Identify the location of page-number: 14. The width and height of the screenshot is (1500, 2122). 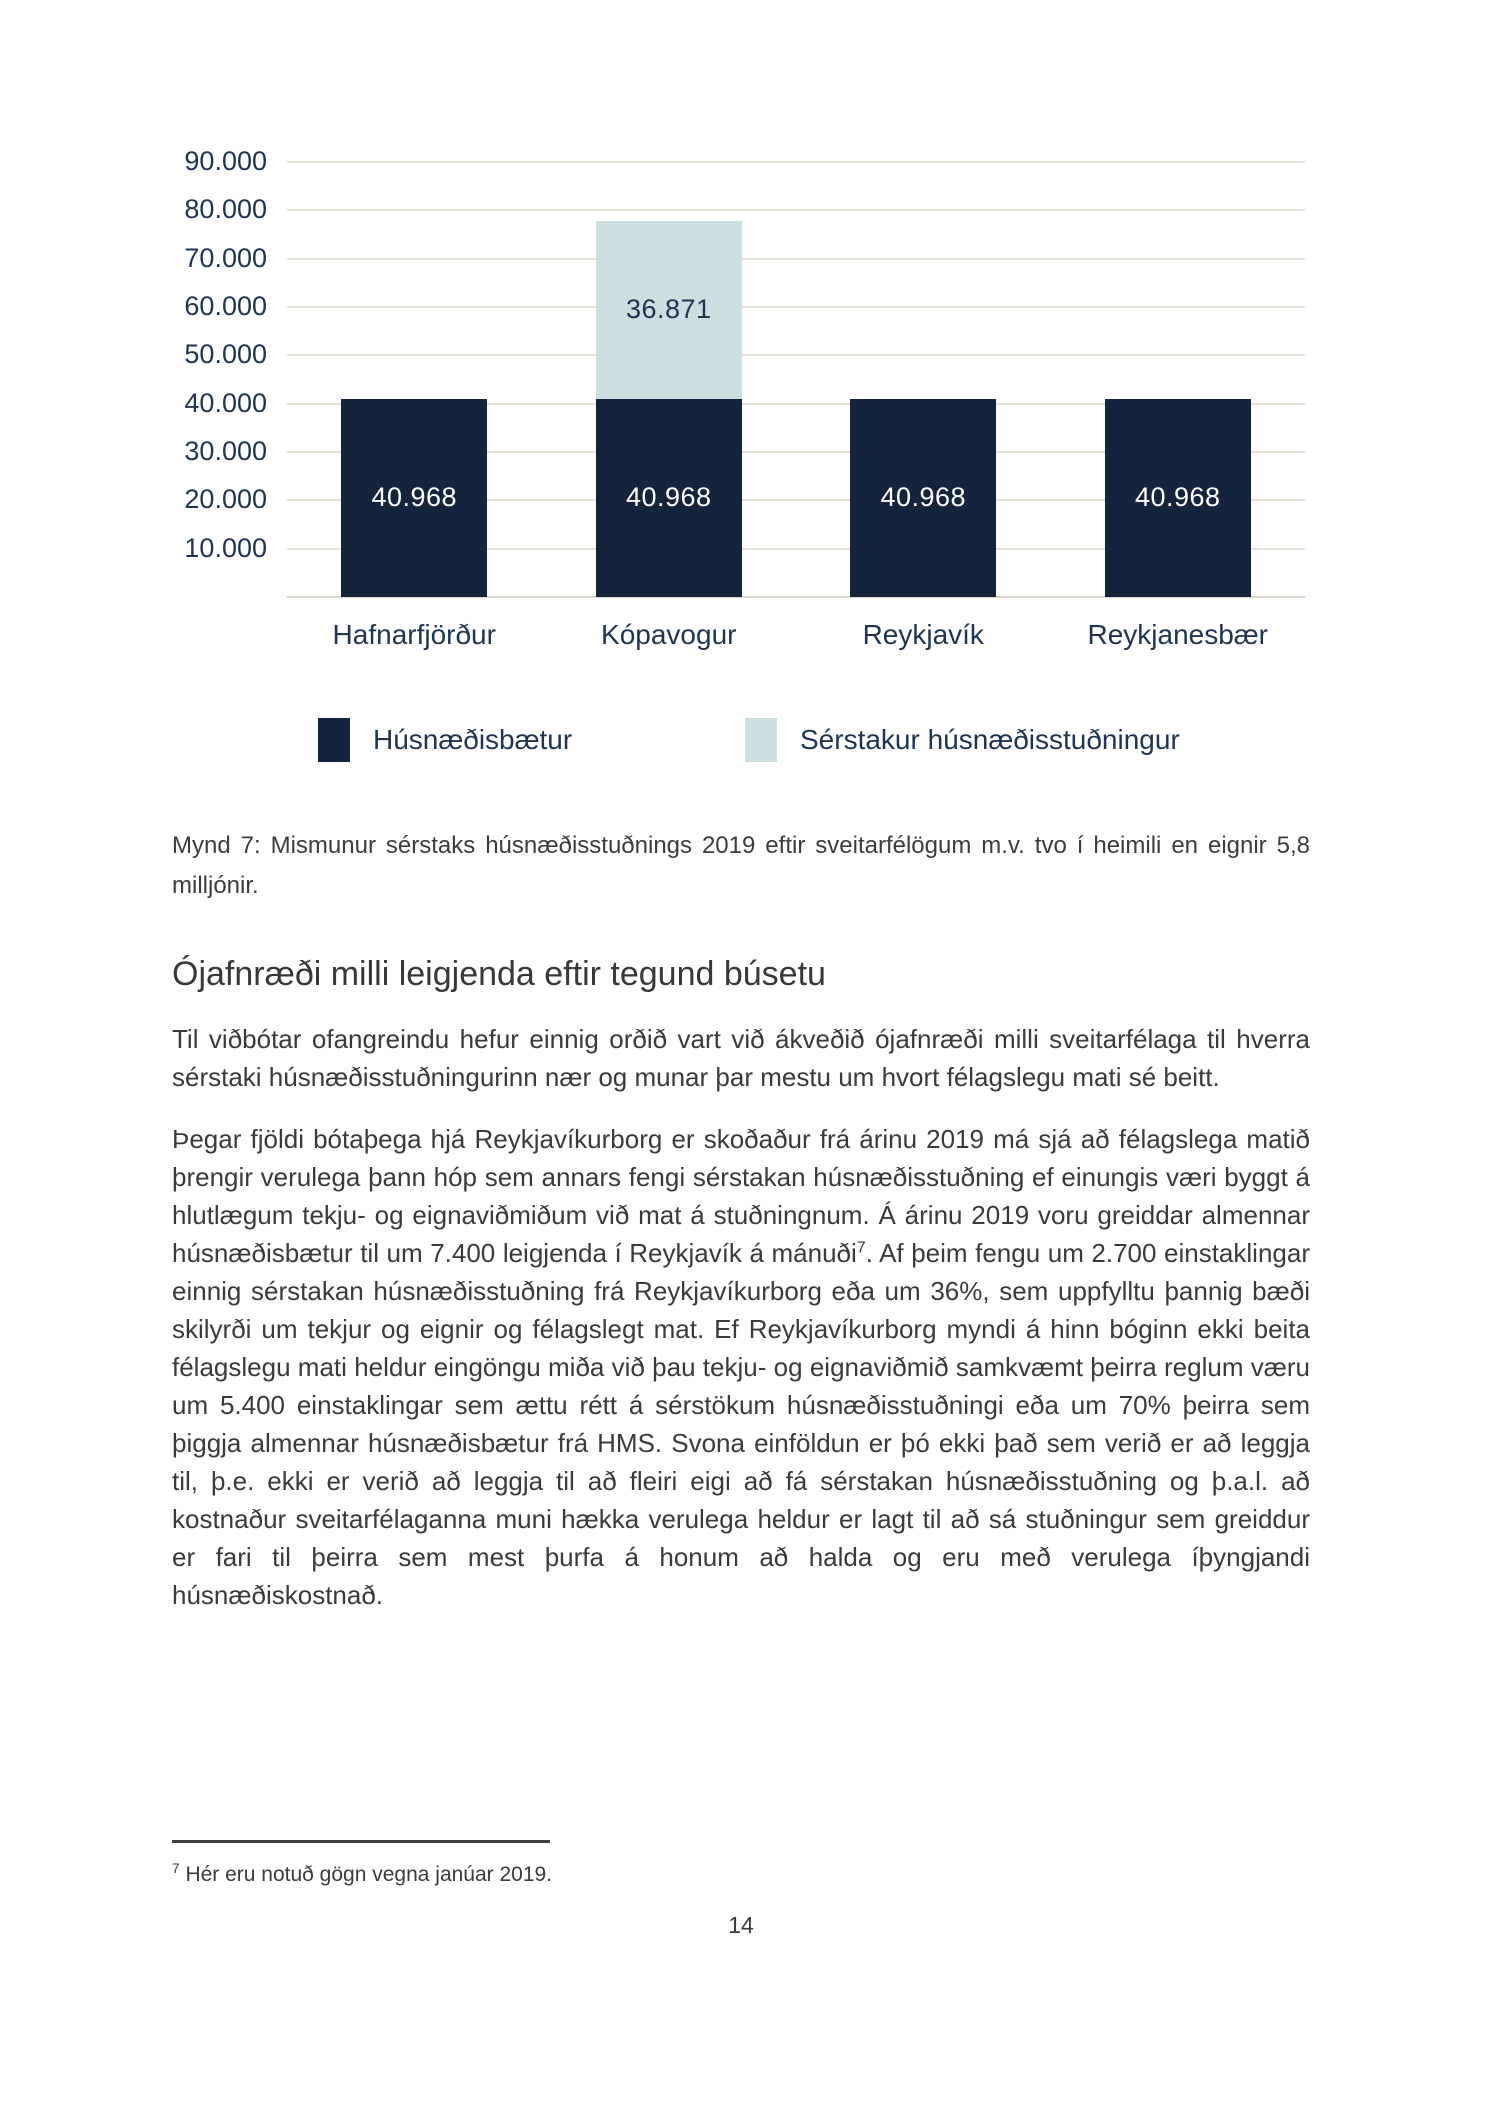
(741, 1925).